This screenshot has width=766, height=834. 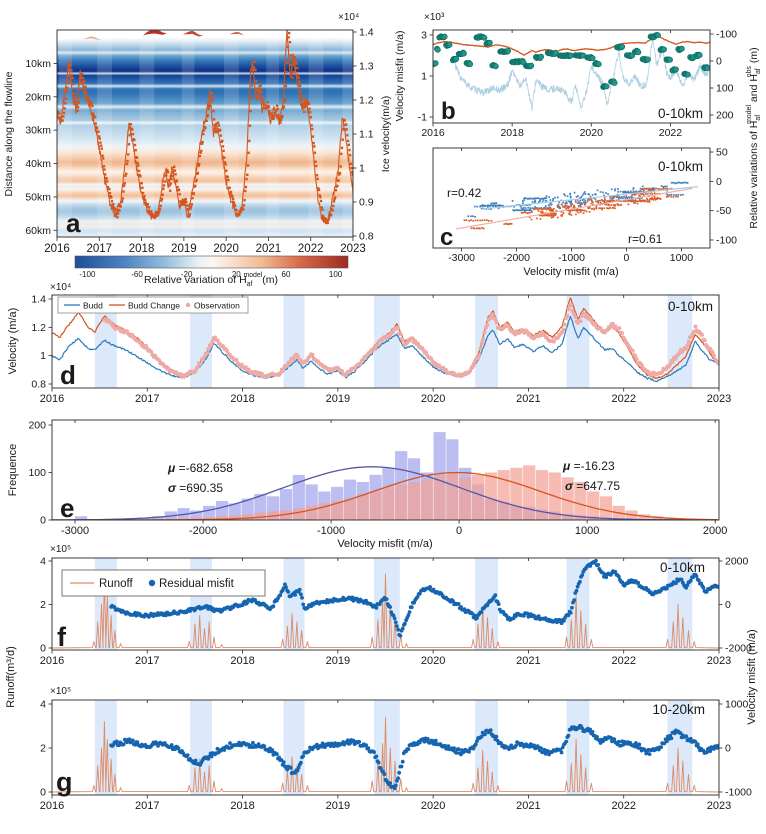 What do you see at coordinates (242, 399) in the screenshot?
I see `d-x-tick-label: 2018` at bounding box center [242, 399].